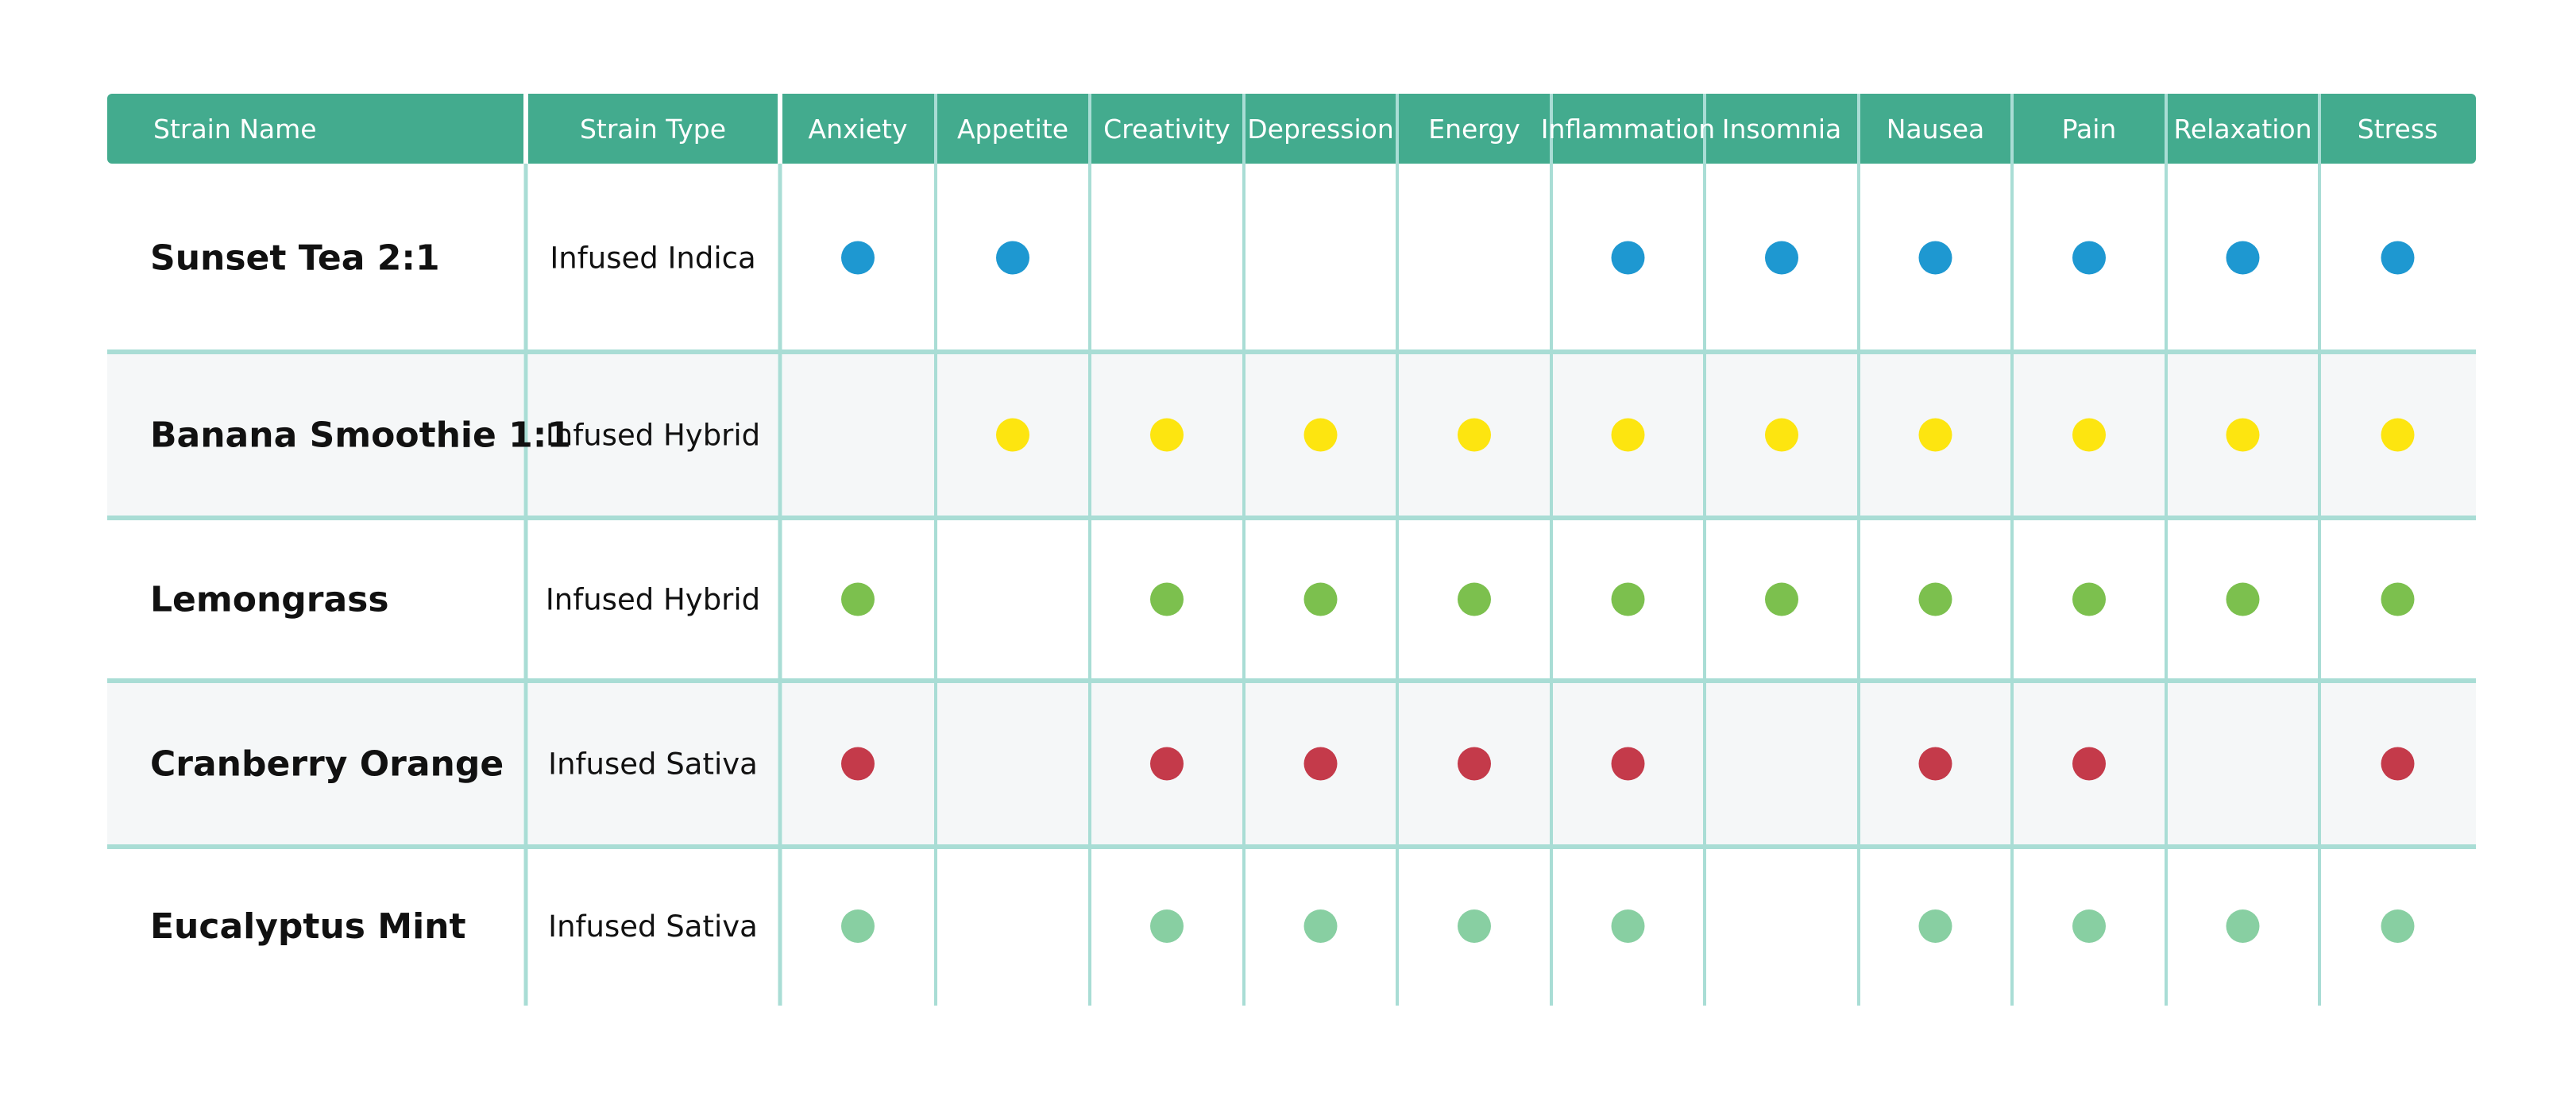  Describe the element at coordinates (1936, 129) in the screenshot. I see `column-header: Nausea` at that location.